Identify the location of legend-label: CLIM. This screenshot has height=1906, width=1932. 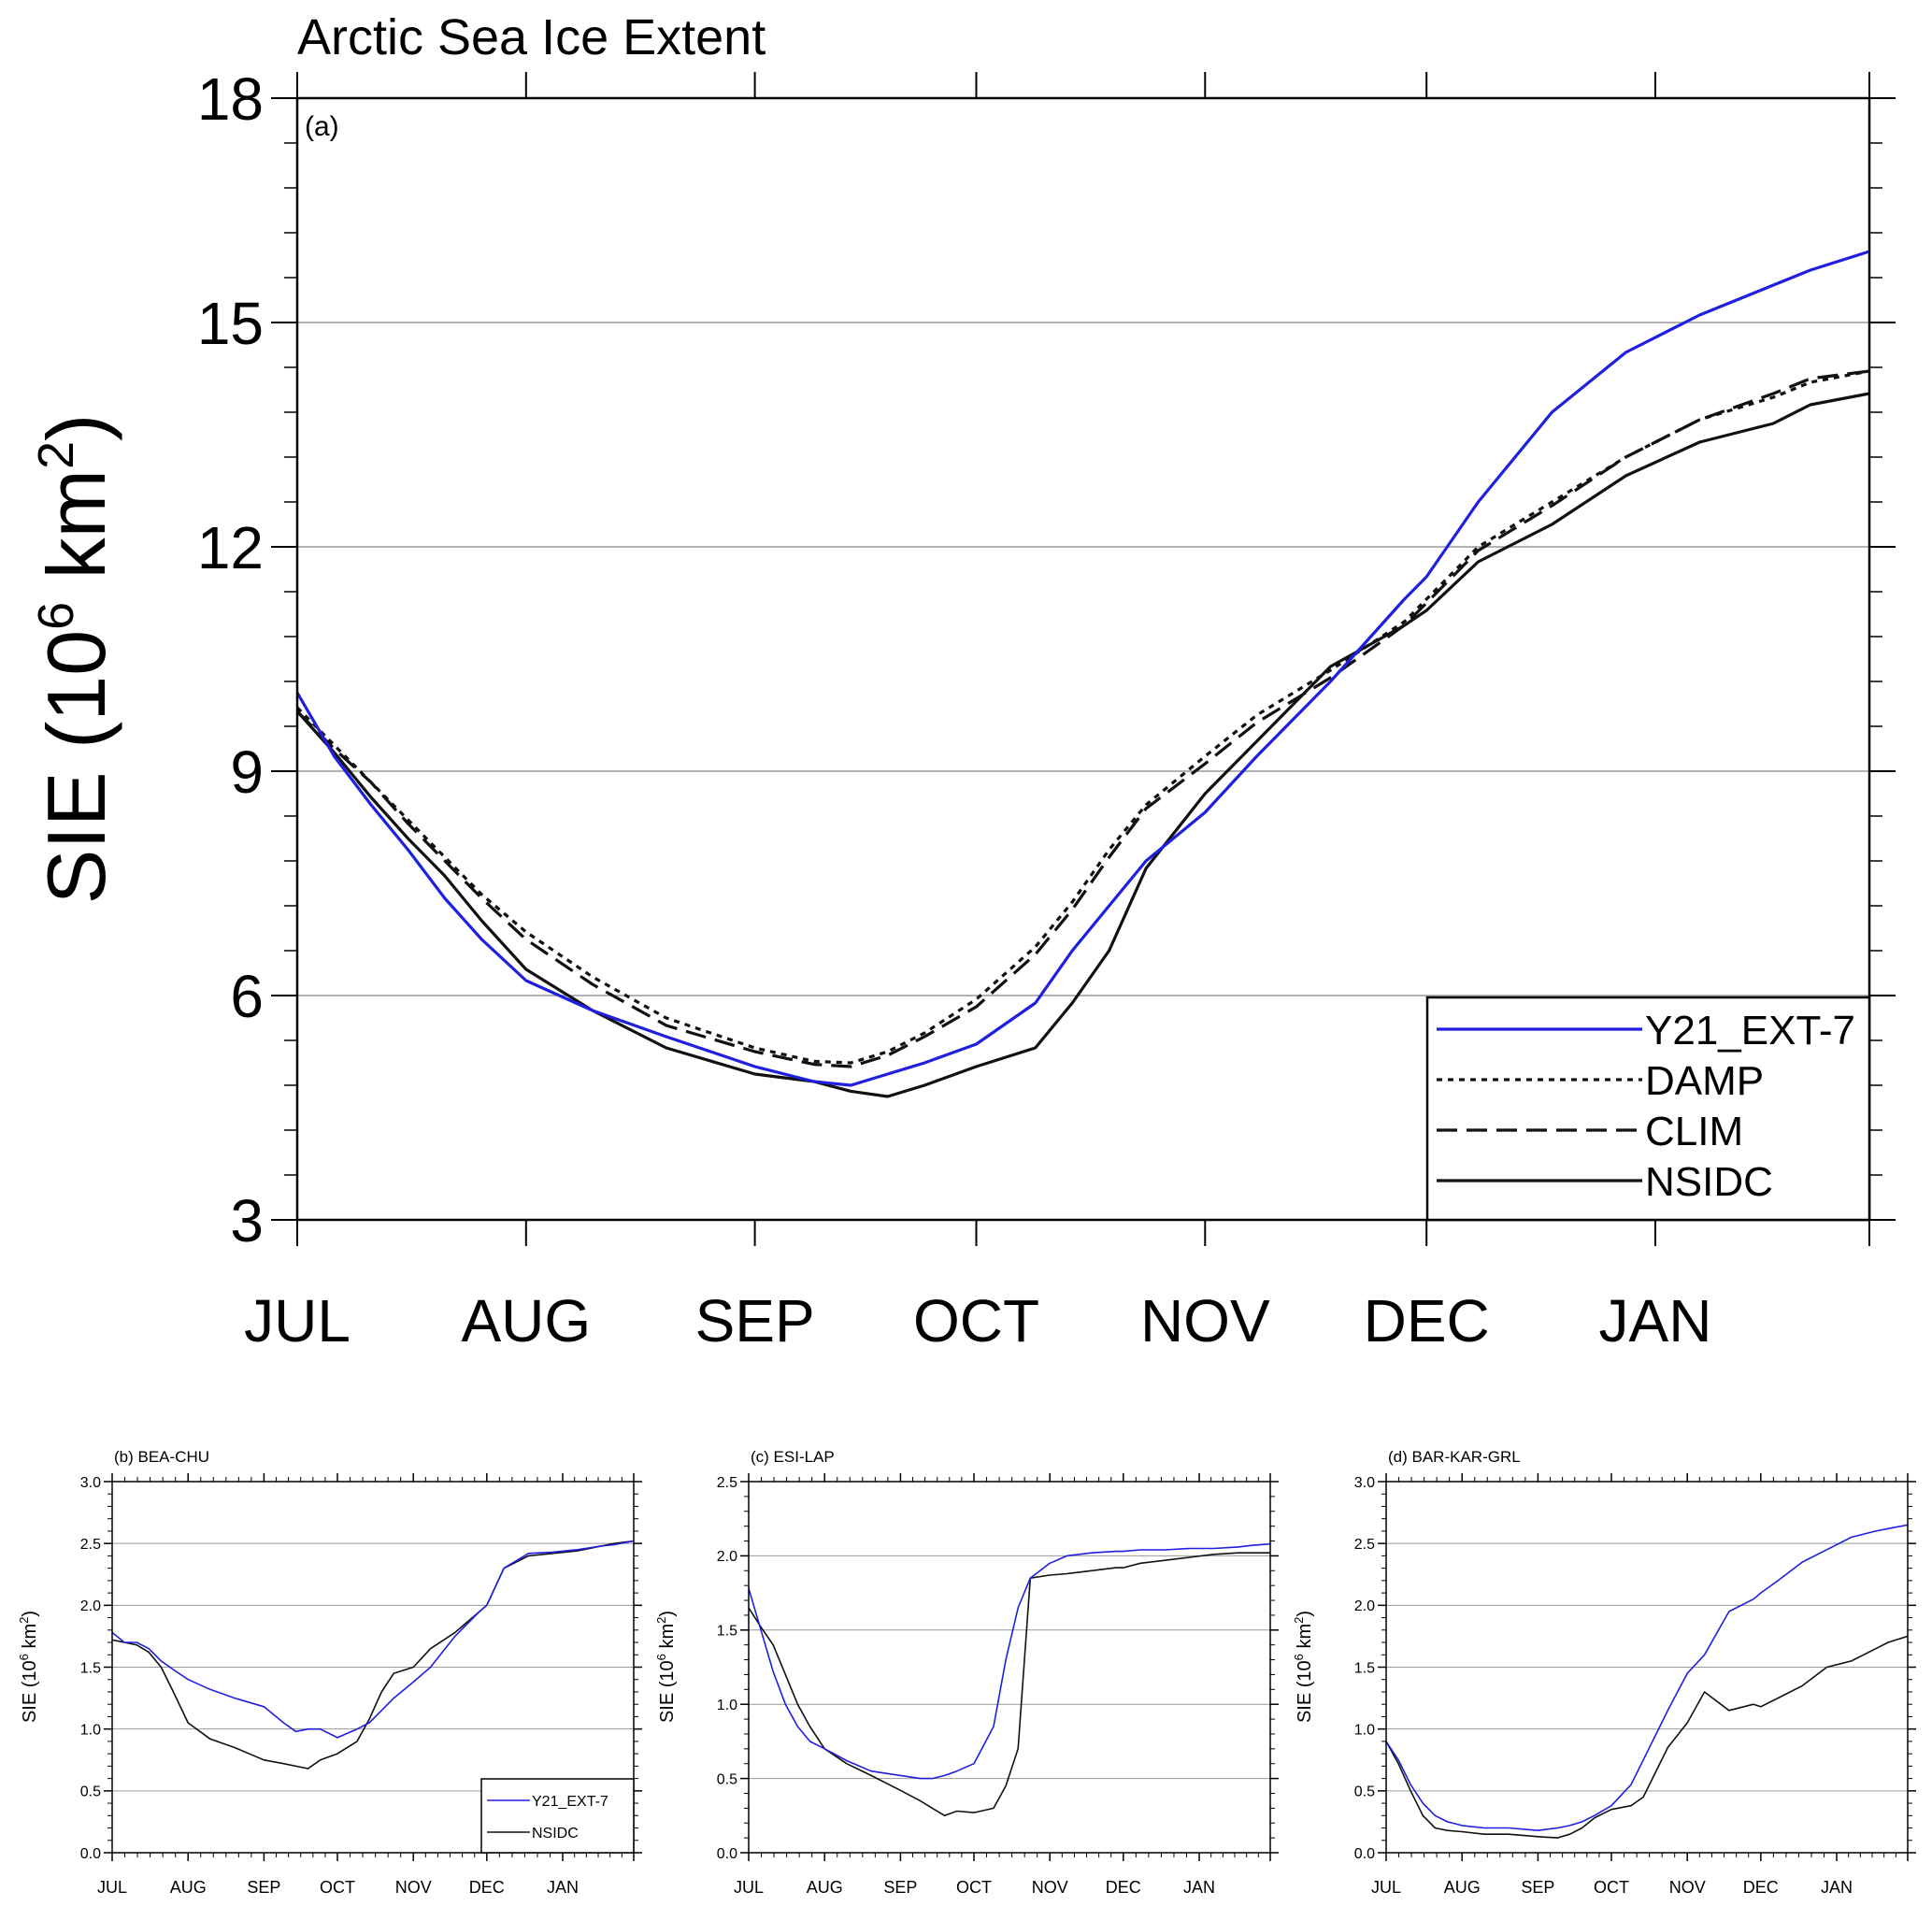
(1694, 1132).